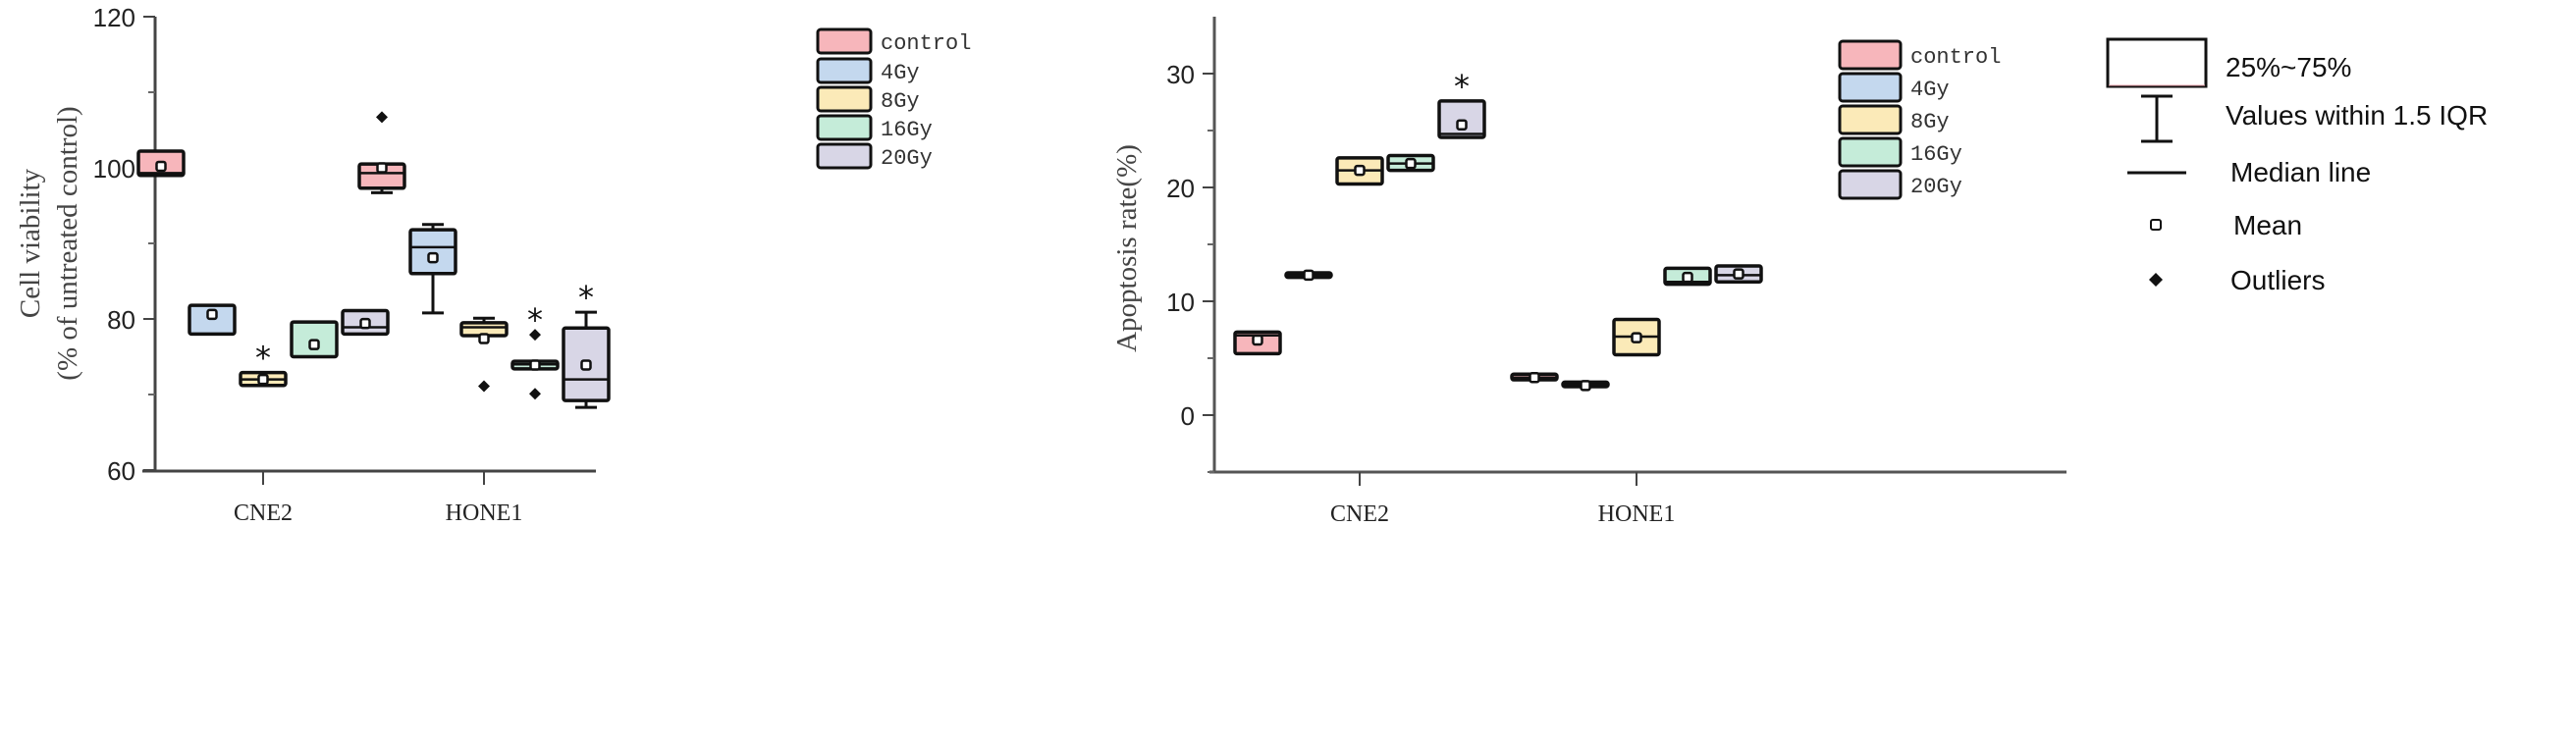  What do you see at coordinates (1180, 74) in the screenshot?
I see `y-tick-label: 30` at bounding box center [1180, 74].